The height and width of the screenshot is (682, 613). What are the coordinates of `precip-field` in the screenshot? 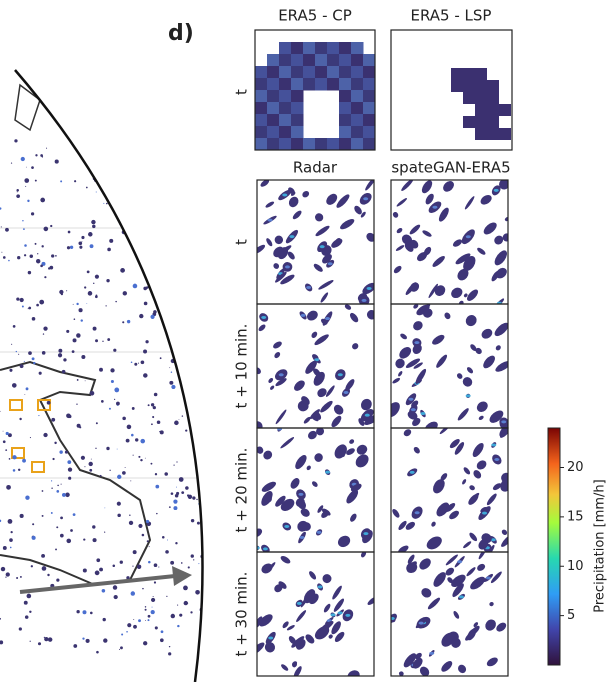 It's located at (449, 366).